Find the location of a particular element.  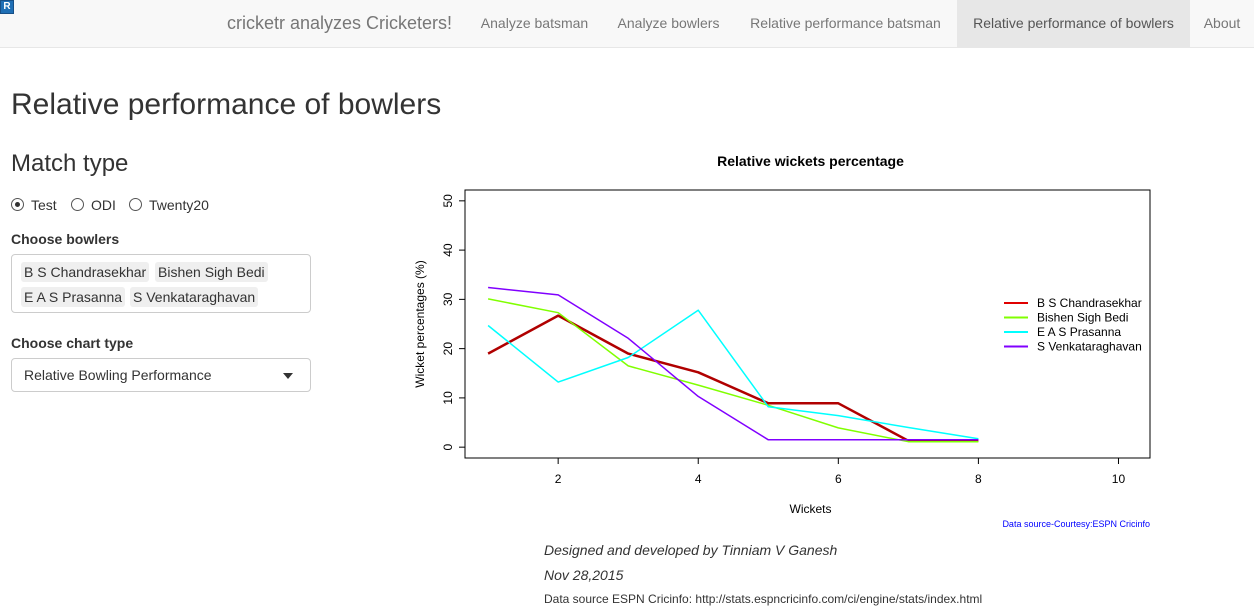

tab-relative-performance-bowlers: Relative performance of bowlers is located at coordinates (1073, 24).